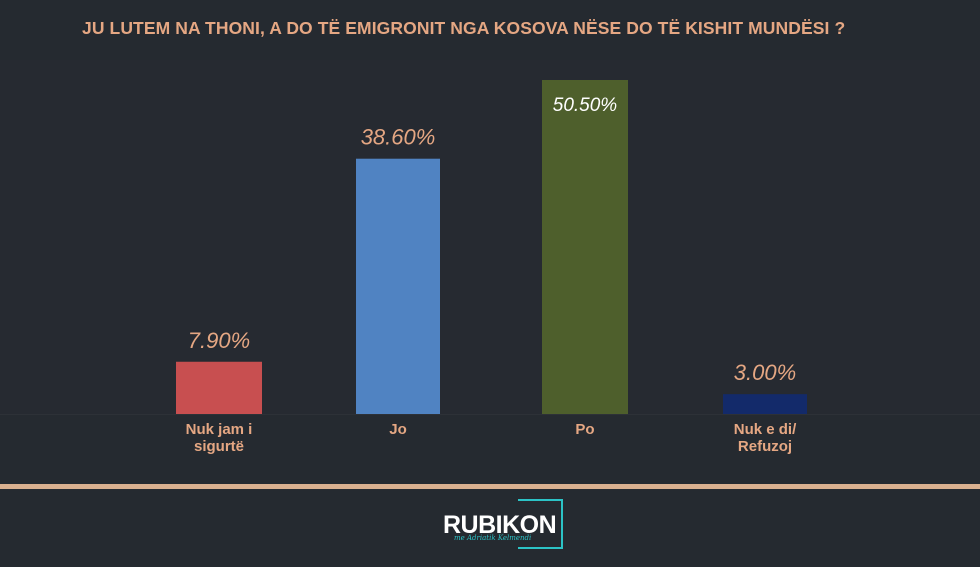  I want to click on data-label-4: 3.00%, so click(765, 372).